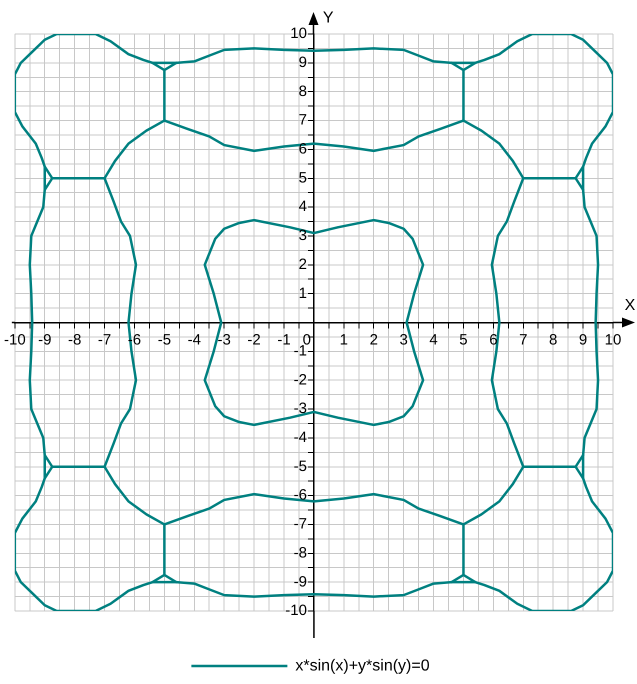 This screenshot has height=684, width=637. What do you see at coordinates (302, 149) in the screenshot?
I see `y-tick-label: 6` at bounding box center [302, 149].